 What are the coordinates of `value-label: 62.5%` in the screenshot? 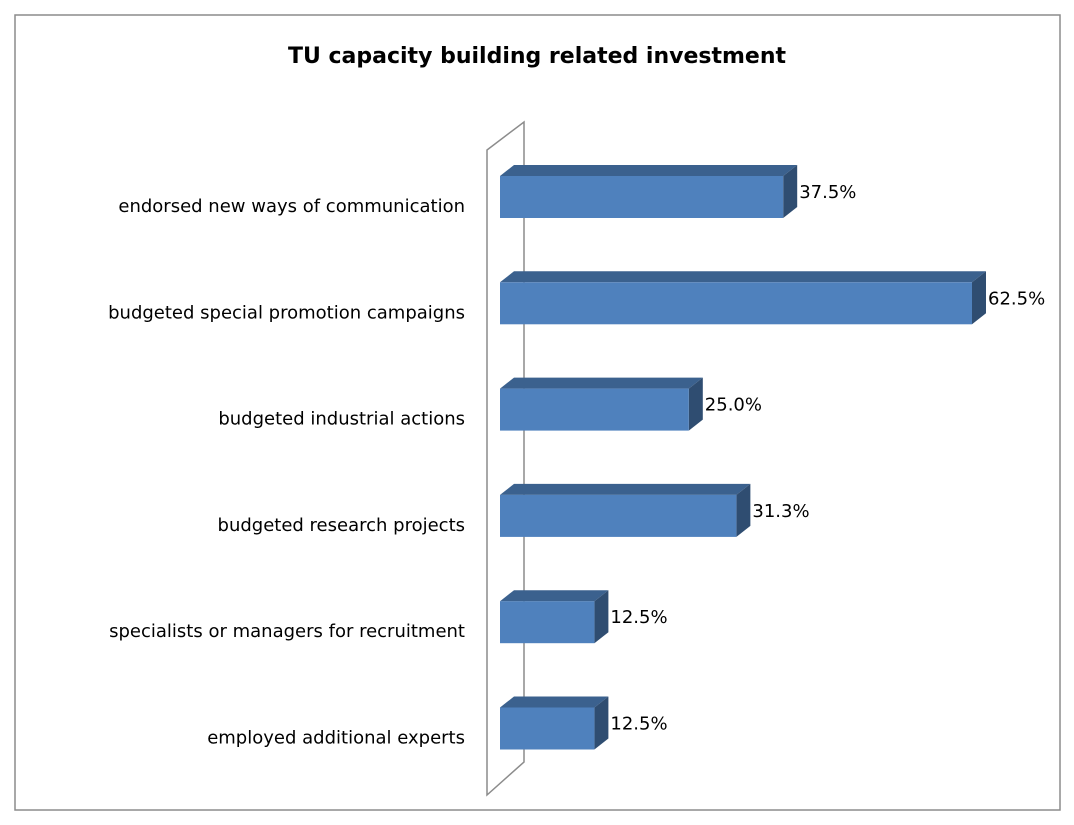 It's located at (1016, 298).